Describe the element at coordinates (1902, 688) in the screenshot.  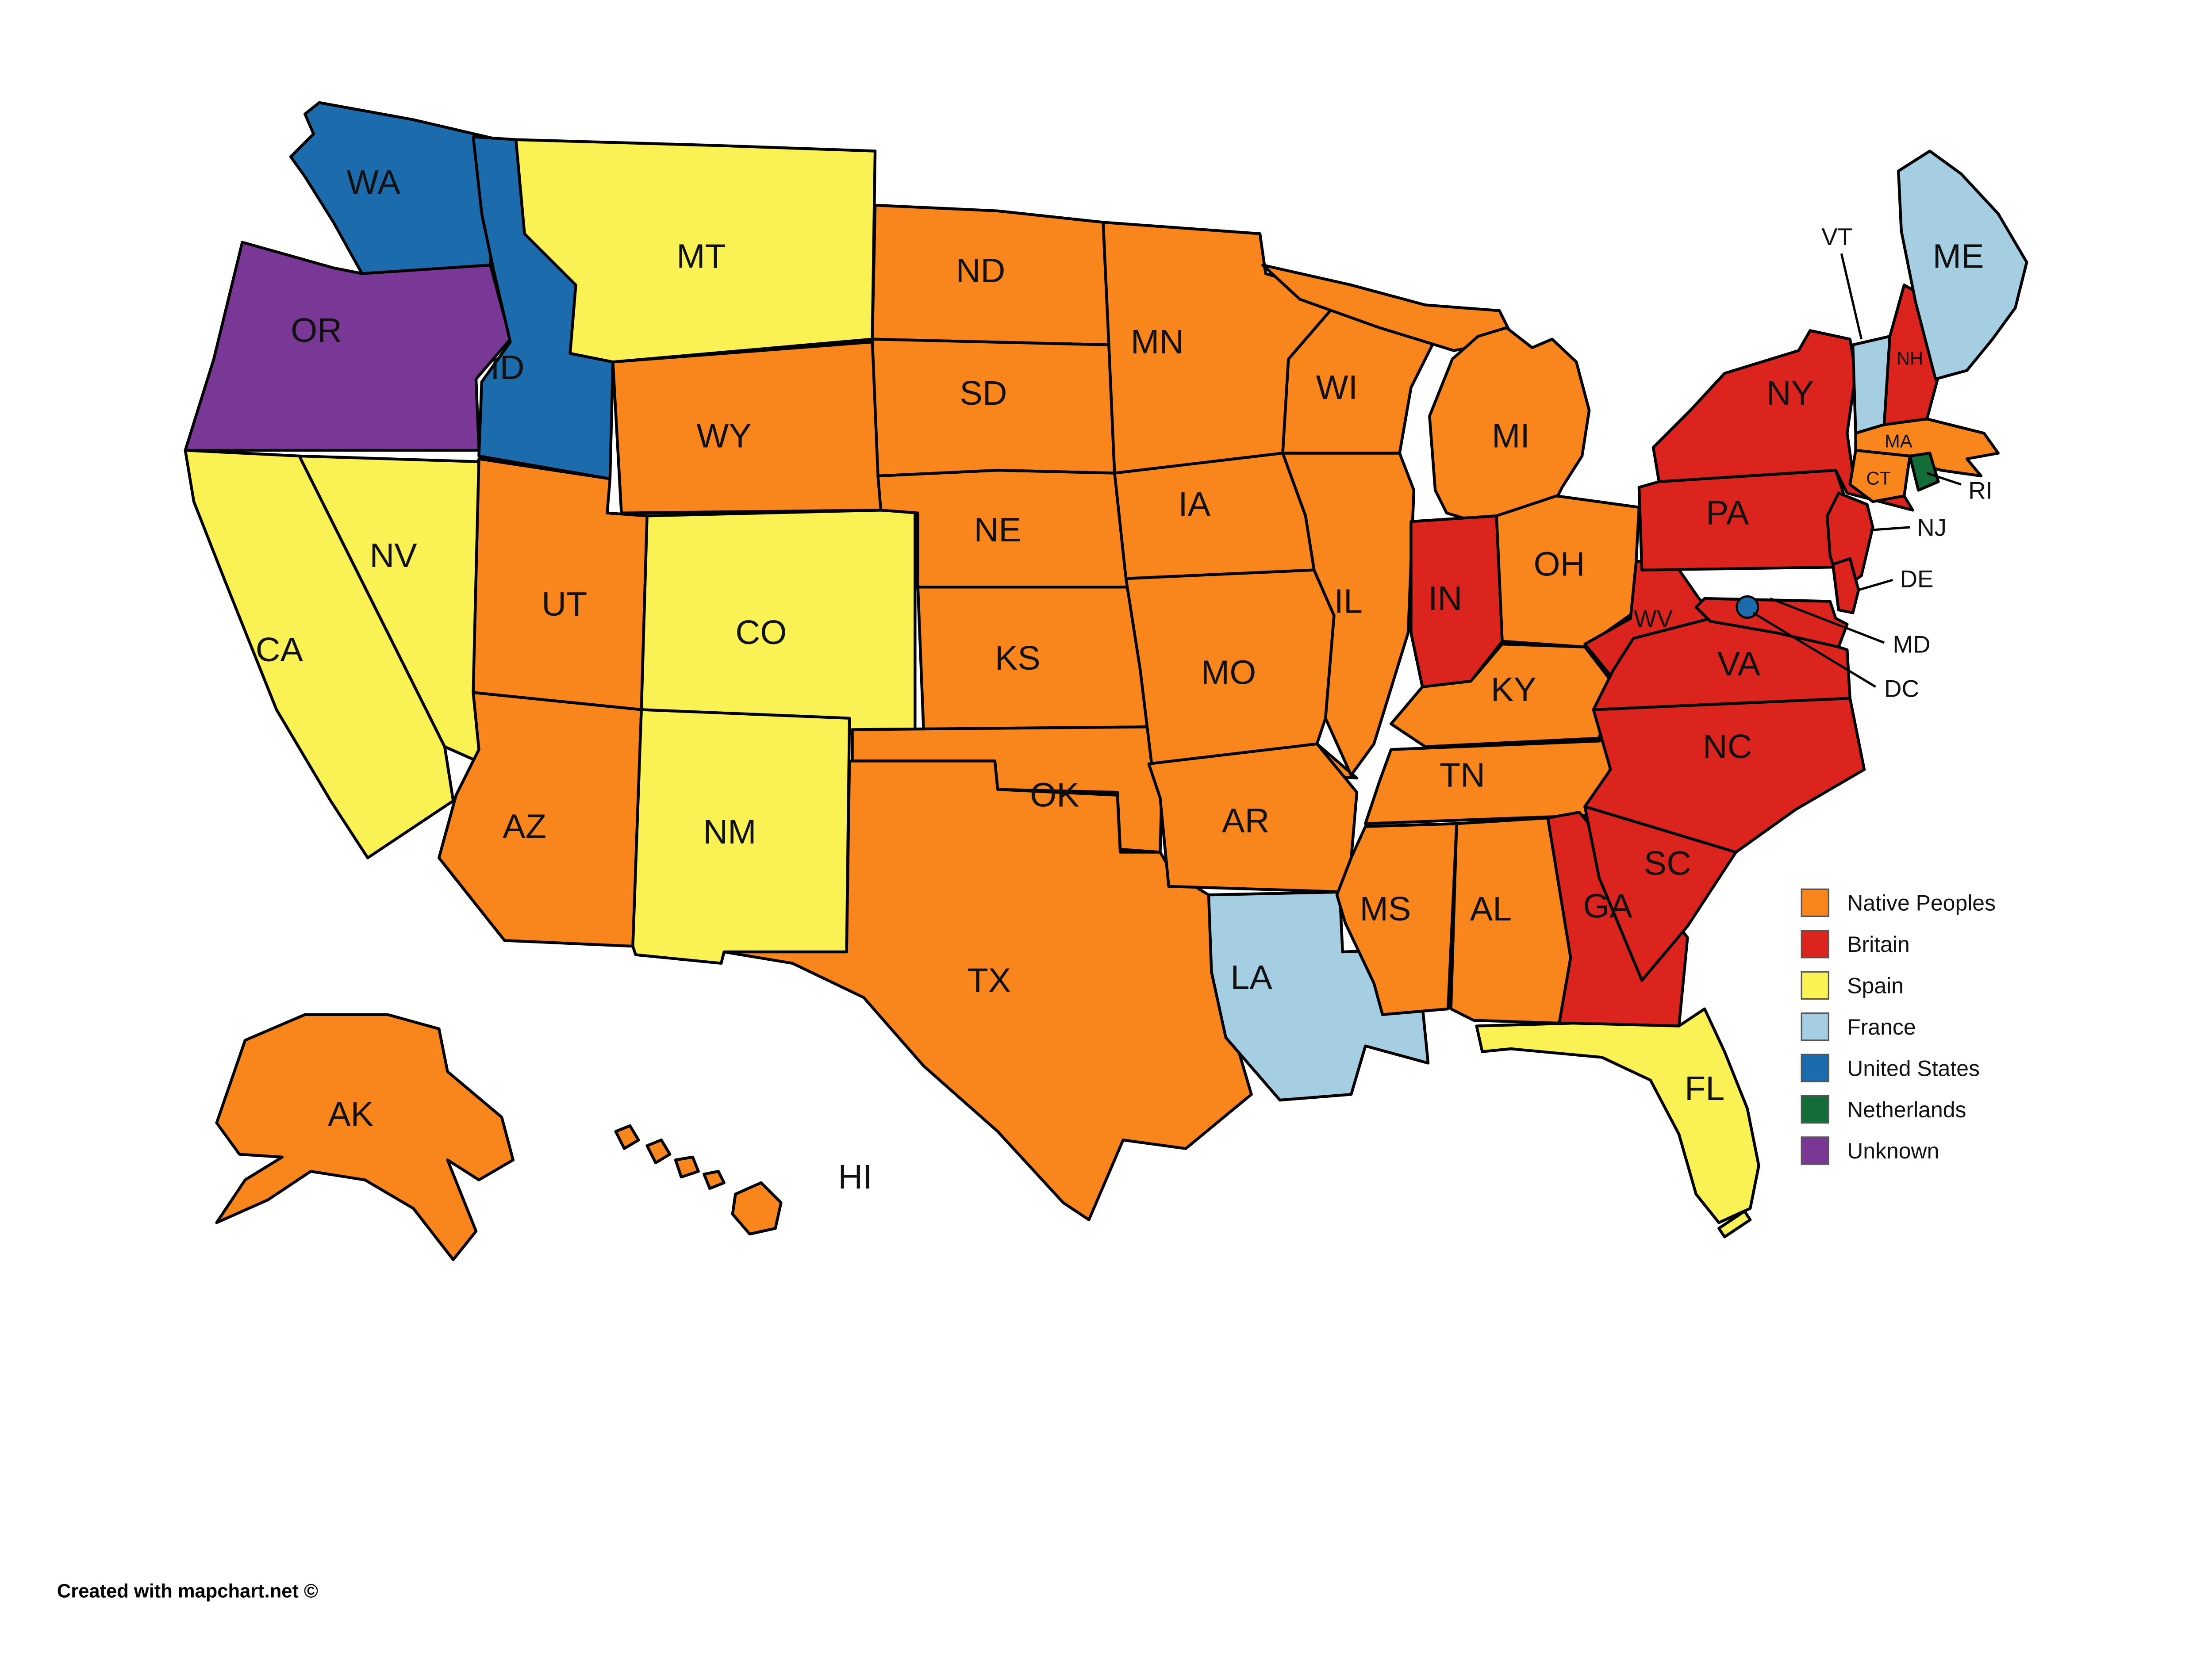
I see `callout-label-dc: DC` at that location.